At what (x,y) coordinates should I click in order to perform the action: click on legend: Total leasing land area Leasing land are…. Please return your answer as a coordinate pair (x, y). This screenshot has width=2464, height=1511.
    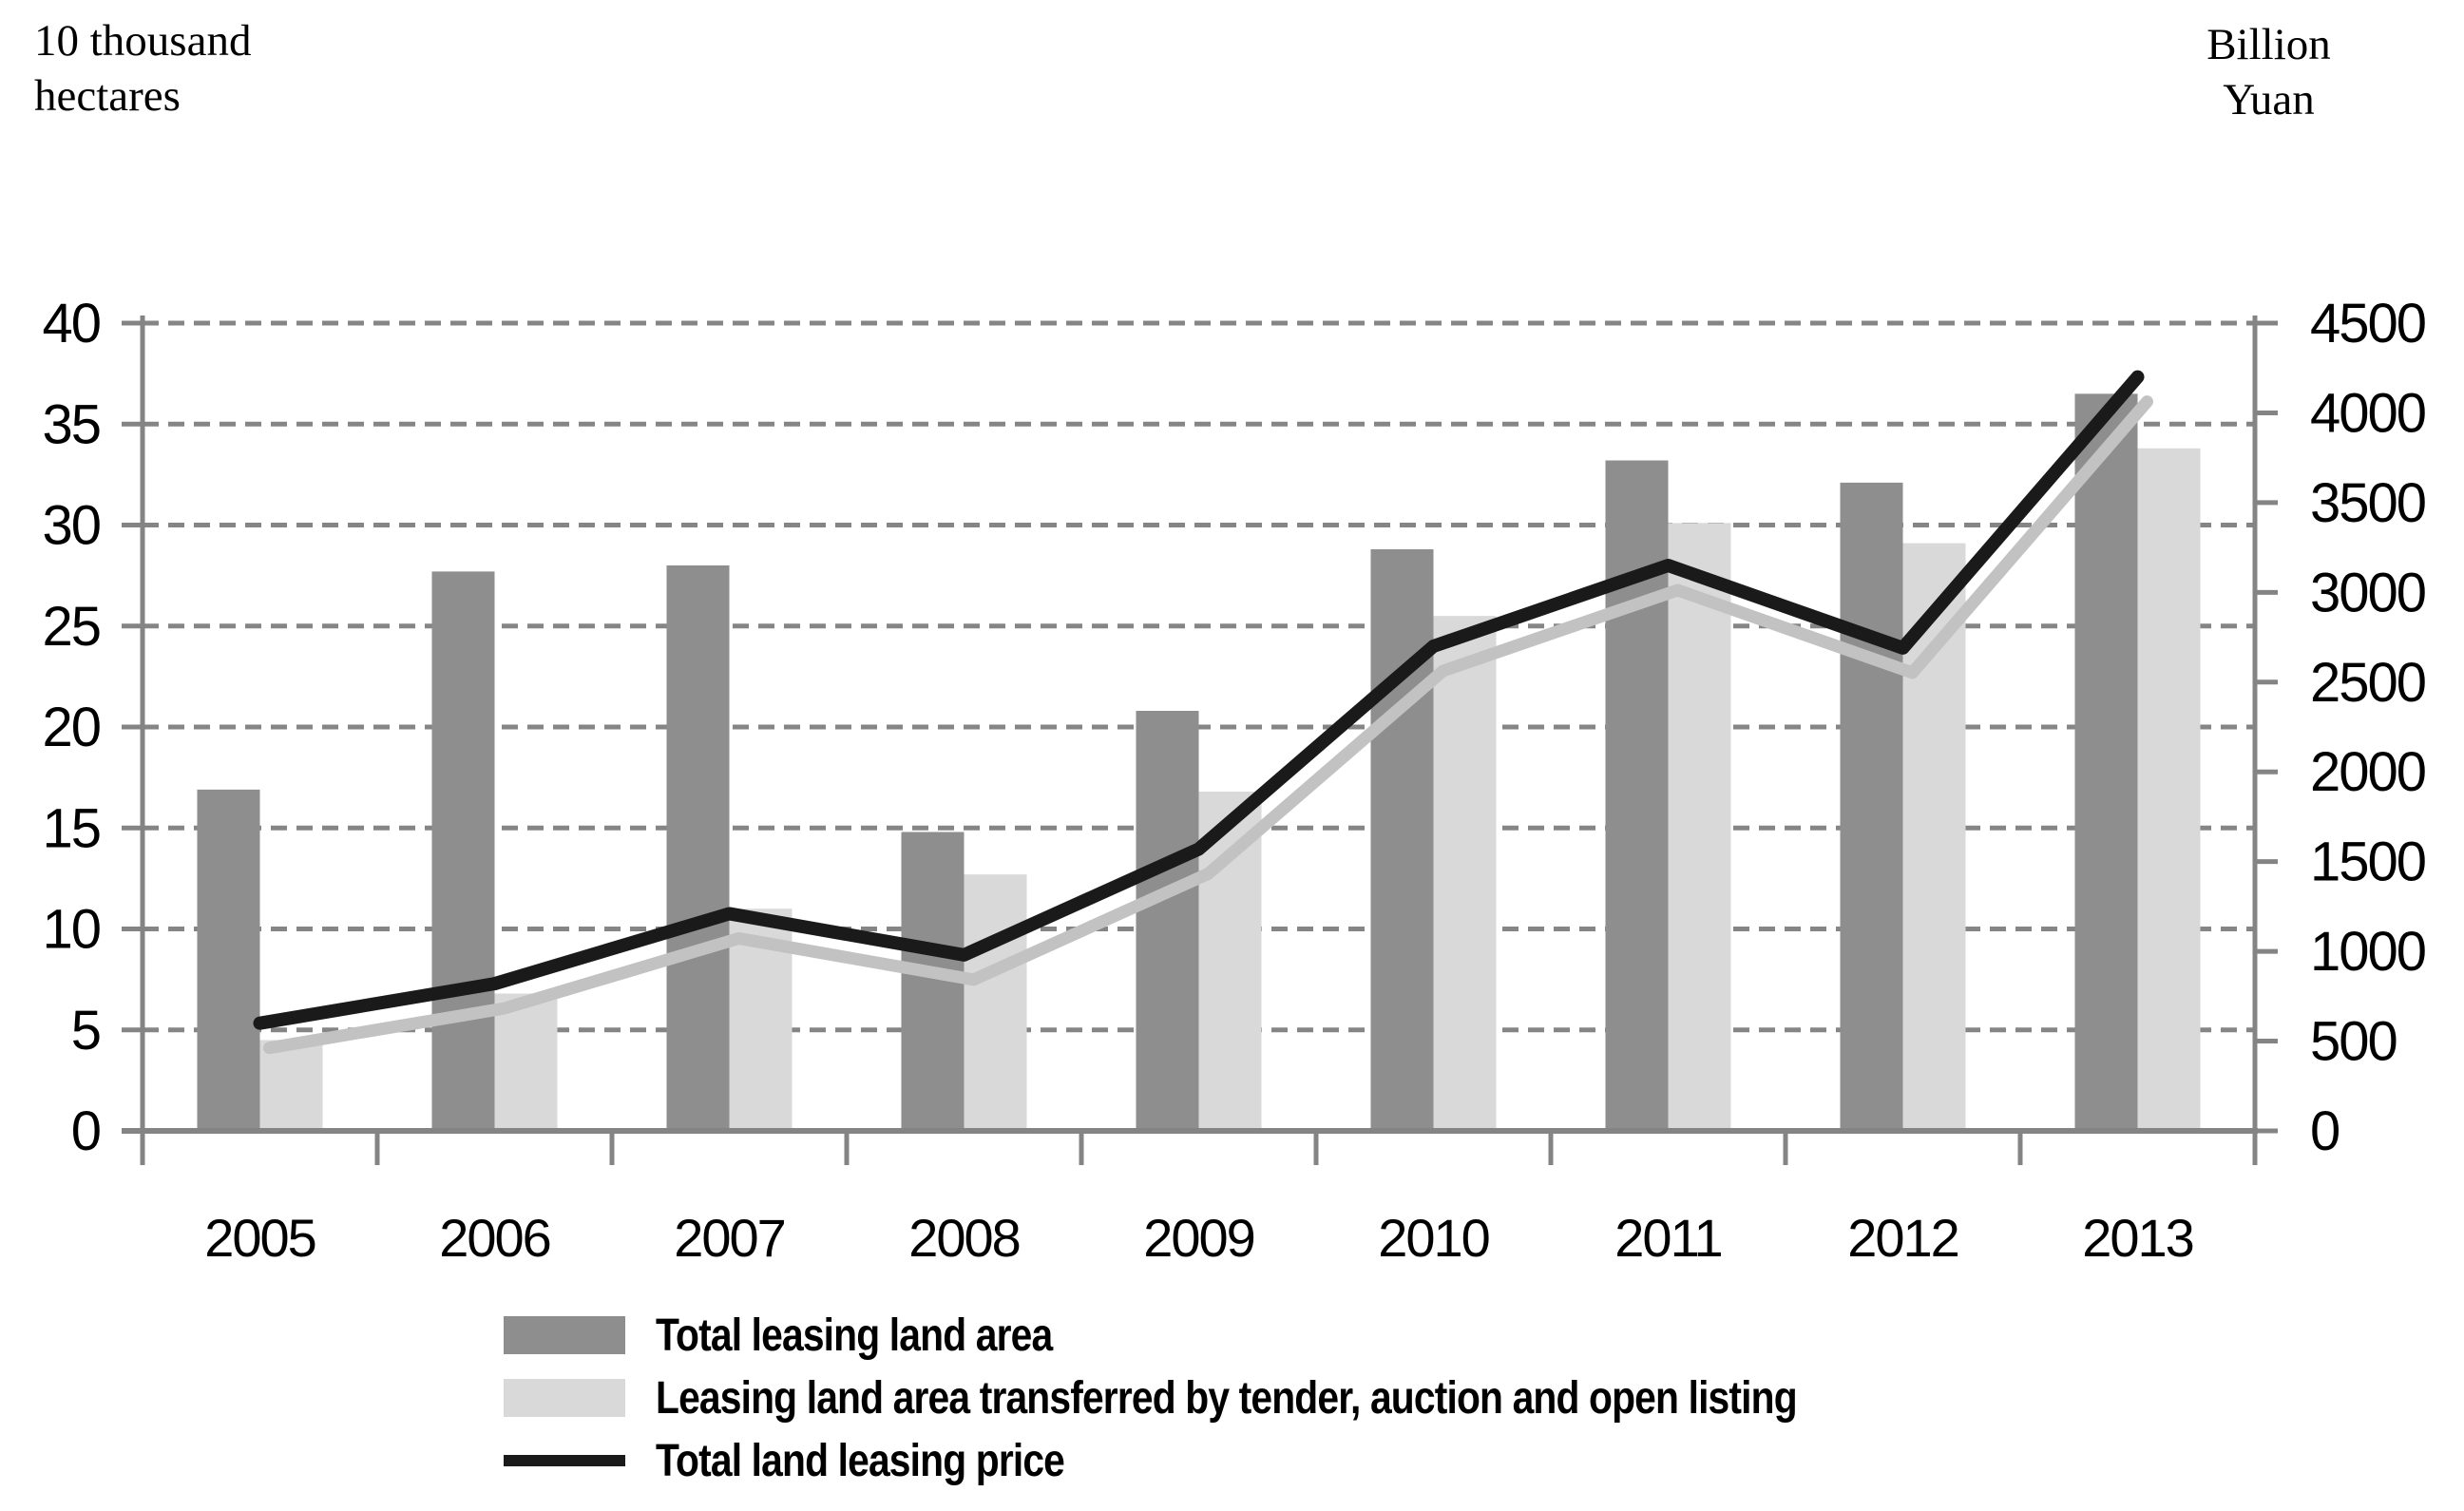
    Looking at the image, I should click on (1251, 1398).